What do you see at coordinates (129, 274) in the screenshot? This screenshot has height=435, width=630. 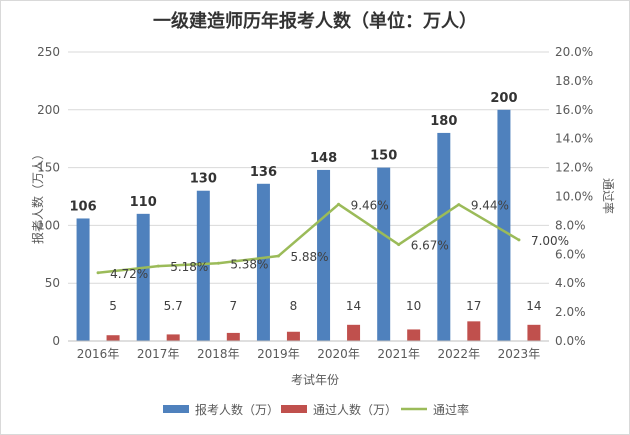 I see `rate-label: 4.72%` at bounding box center [129, 274].